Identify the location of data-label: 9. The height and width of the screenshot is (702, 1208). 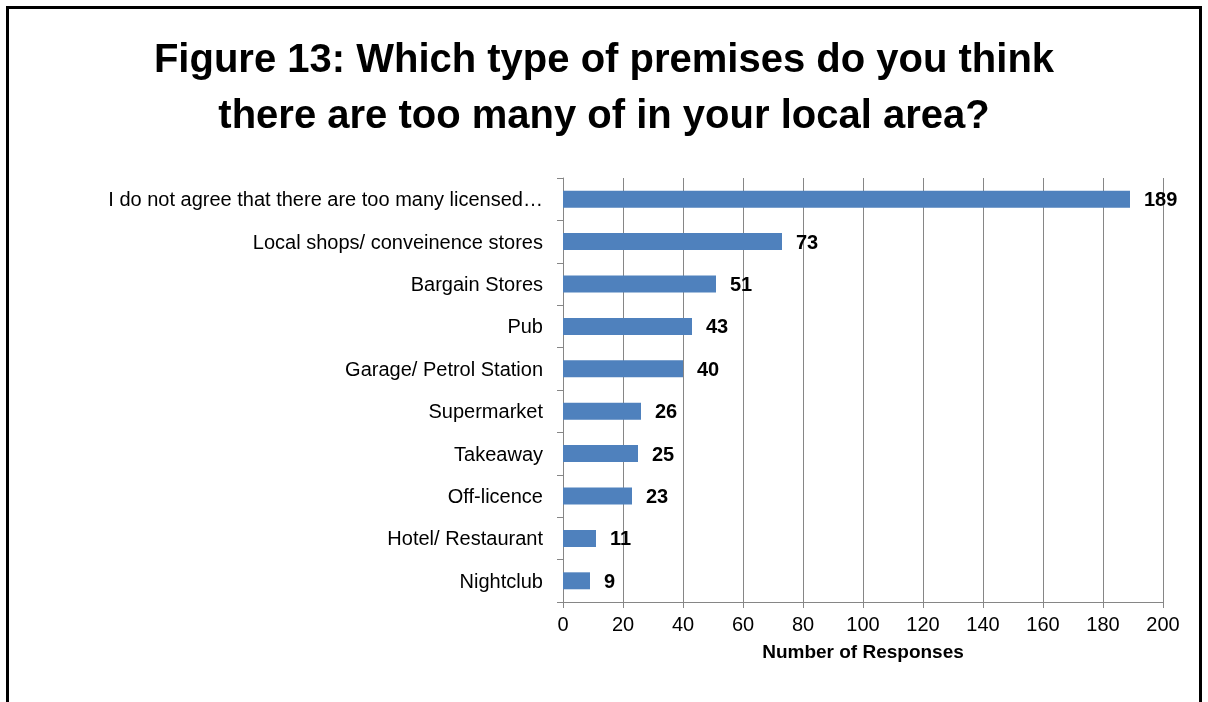
(610, 580).